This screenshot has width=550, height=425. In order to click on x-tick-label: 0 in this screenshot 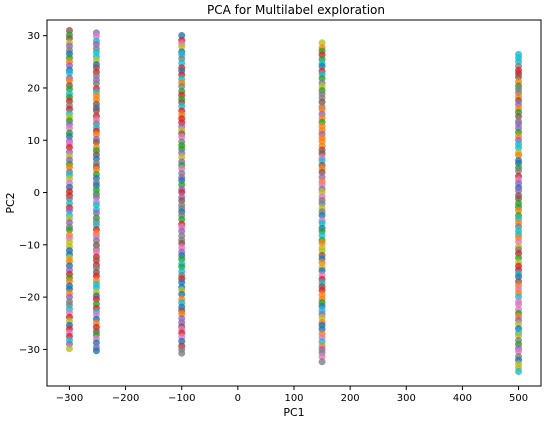, I will do `click(238, 398)`.